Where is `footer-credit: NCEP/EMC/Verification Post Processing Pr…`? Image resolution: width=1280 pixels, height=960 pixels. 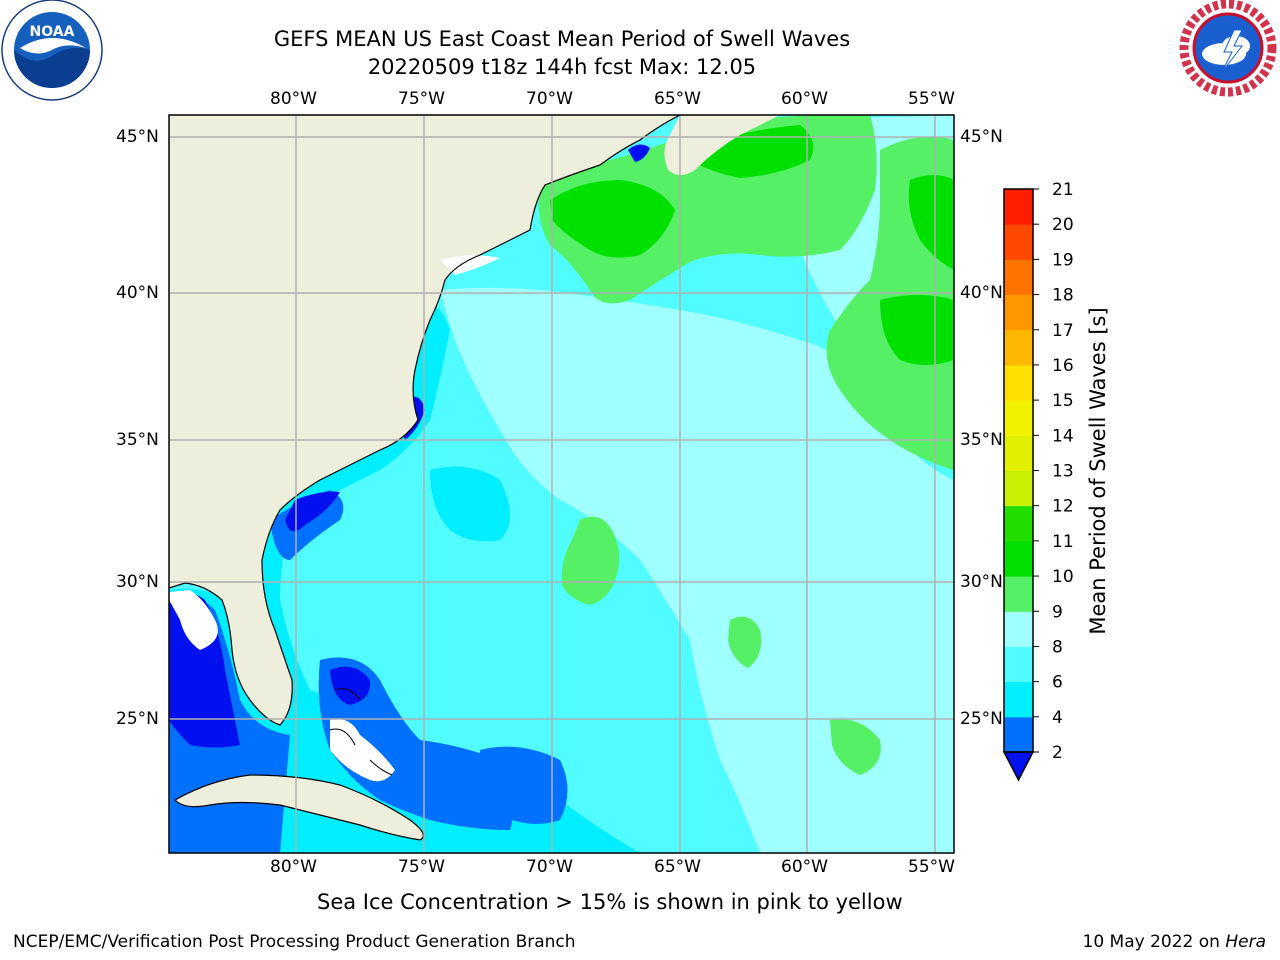
footer-credit: NCEP/EMC/Verification Post Processing Pr… is located at coordinates (294, 942).